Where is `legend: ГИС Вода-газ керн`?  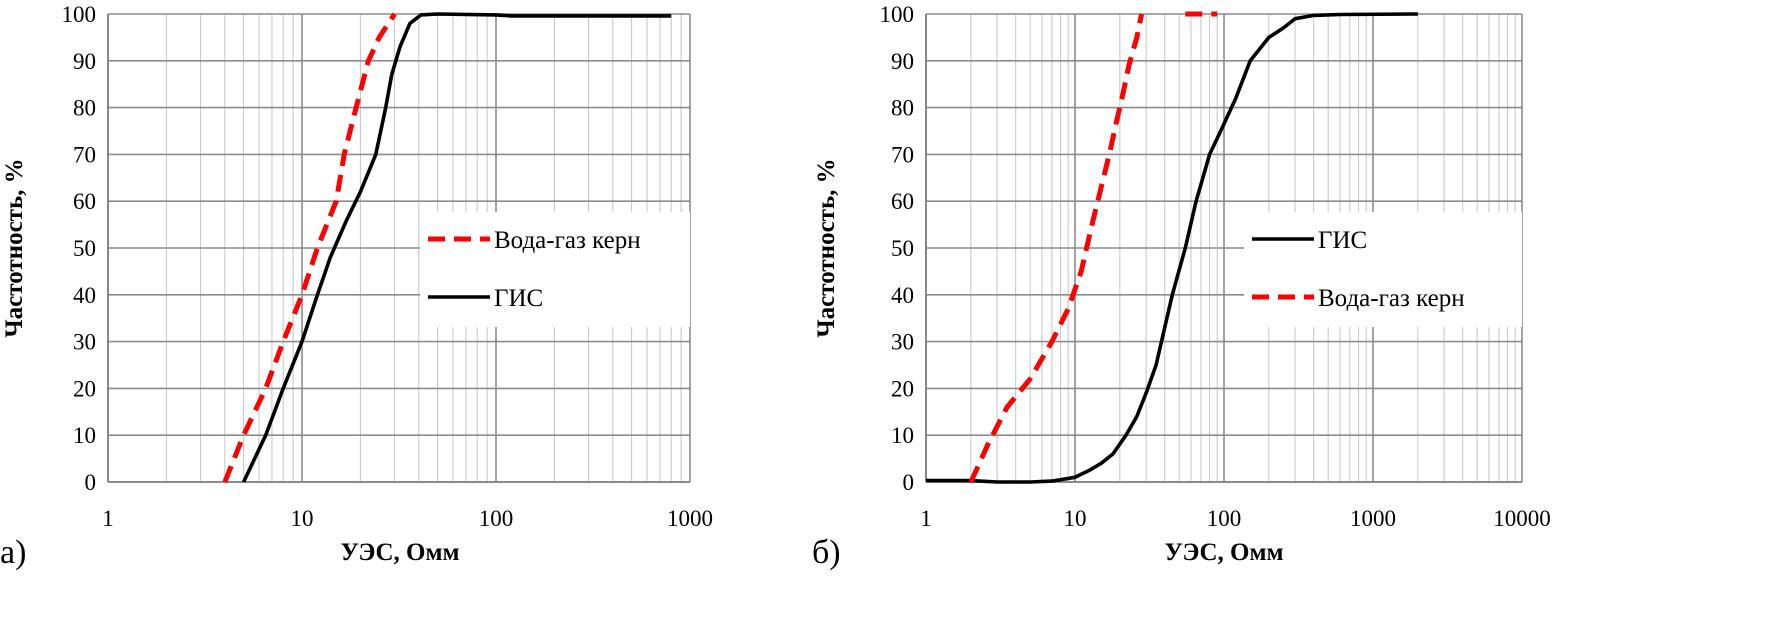
legend: ГИС Вода-газ керн is located at coordinates (1383, 269).